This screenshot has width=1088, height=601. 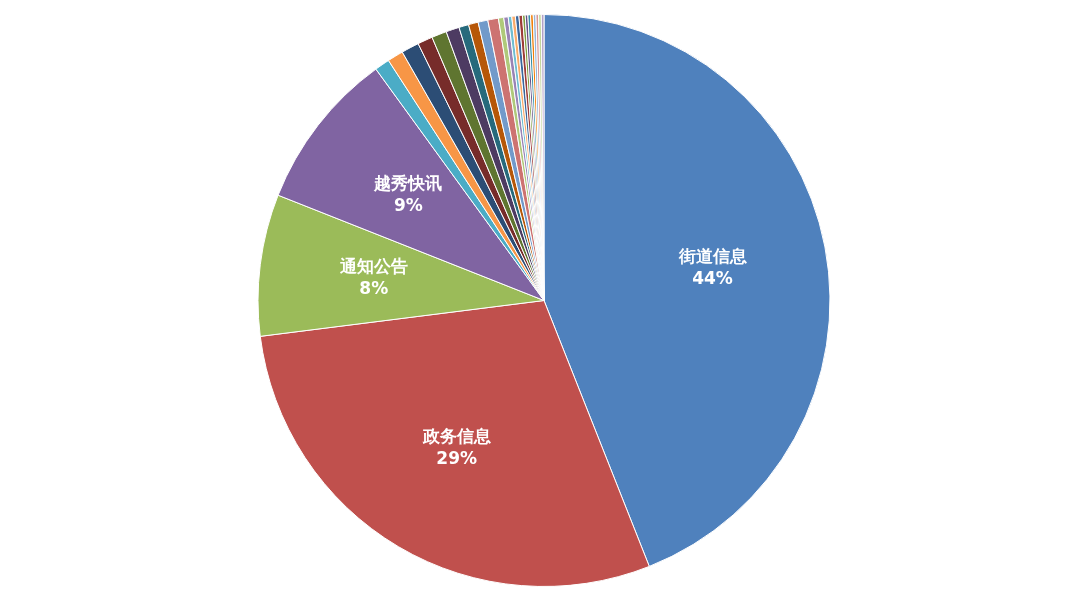 I want to click on data-label: 8%, so click(x=374, y=288).